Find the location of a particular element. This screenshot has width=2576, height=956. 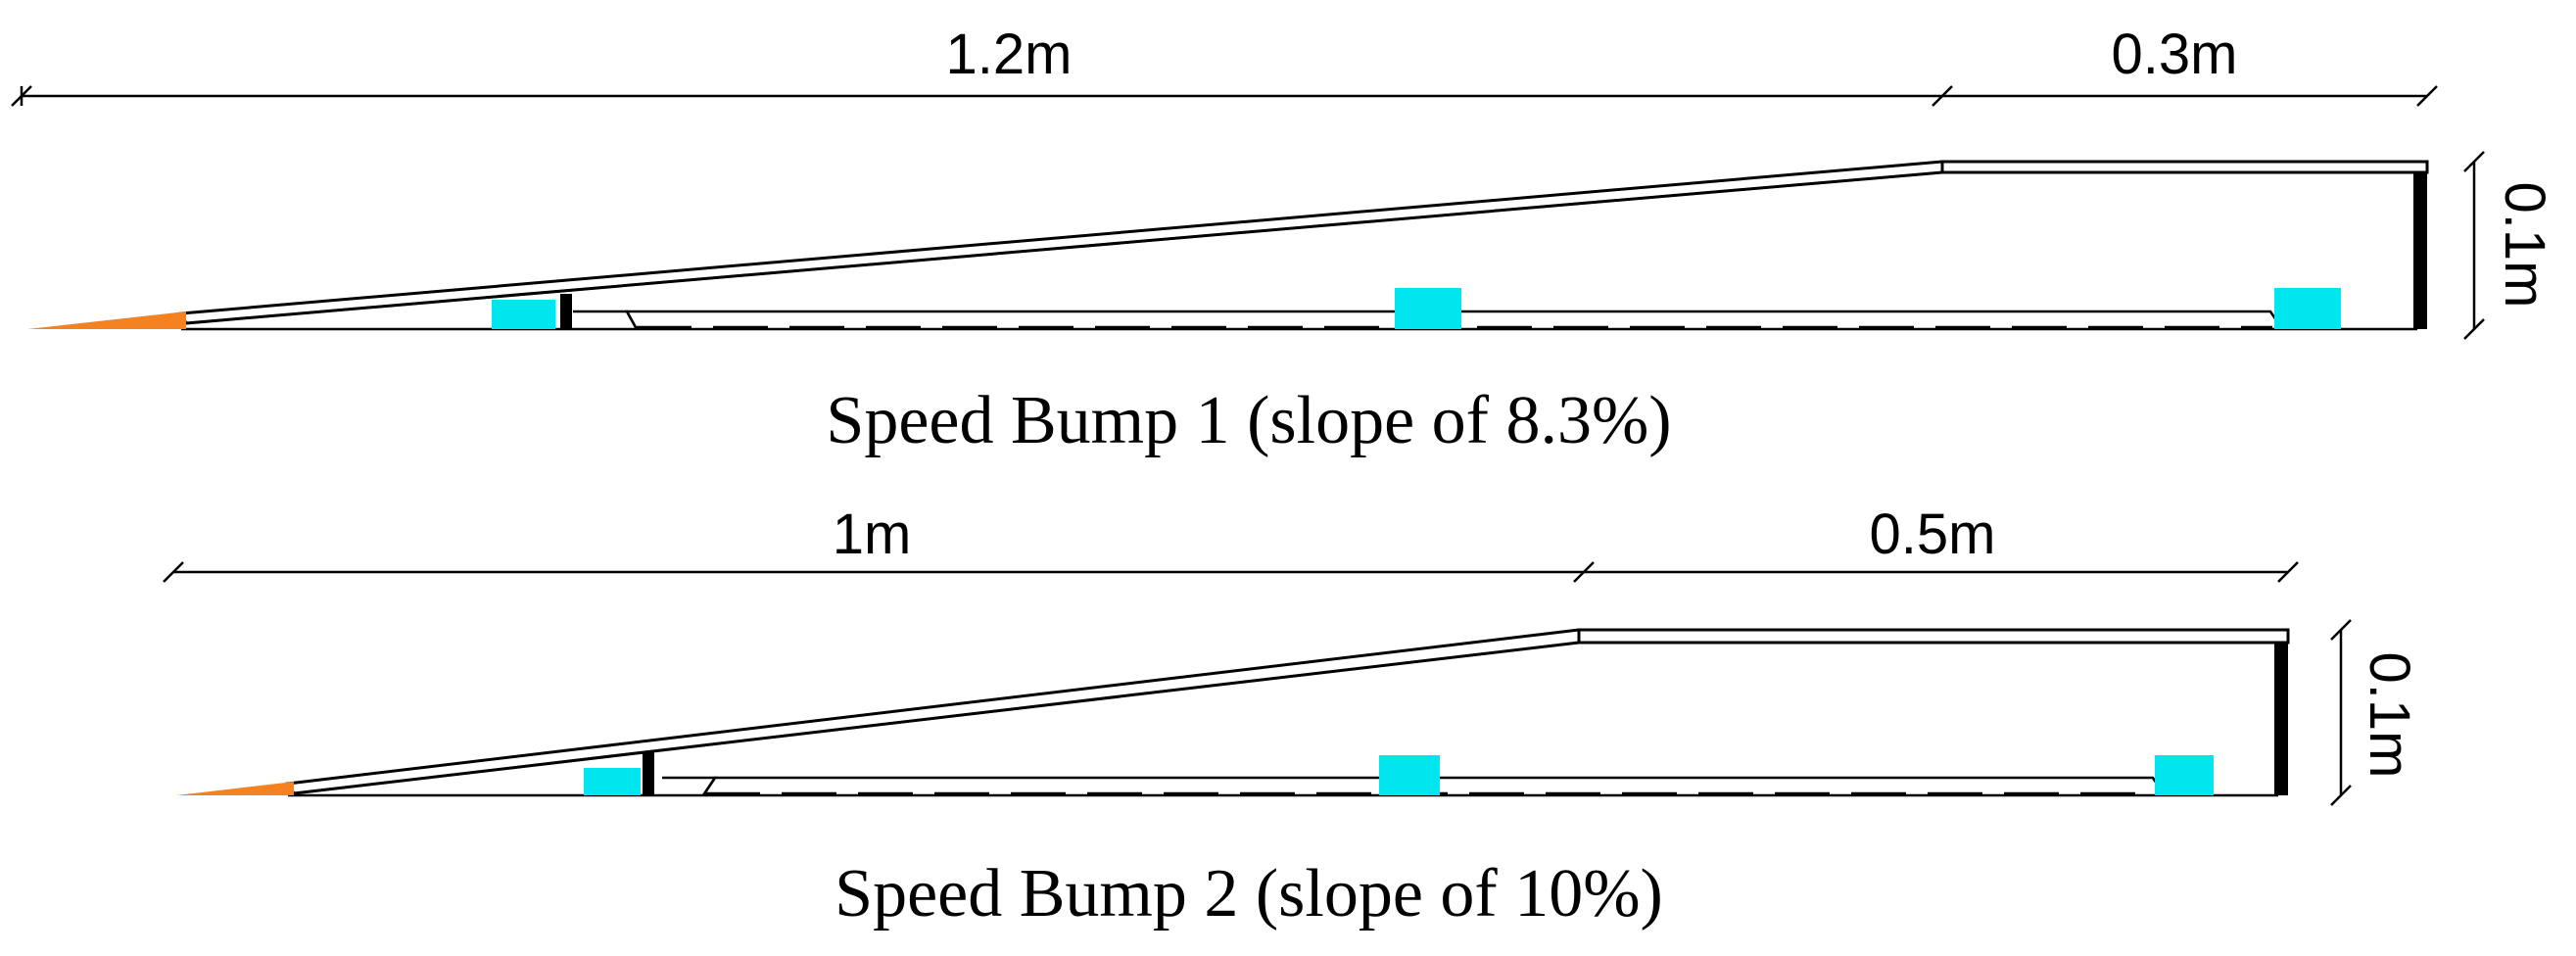

bump2-tip is located at coordinates (235, 788).